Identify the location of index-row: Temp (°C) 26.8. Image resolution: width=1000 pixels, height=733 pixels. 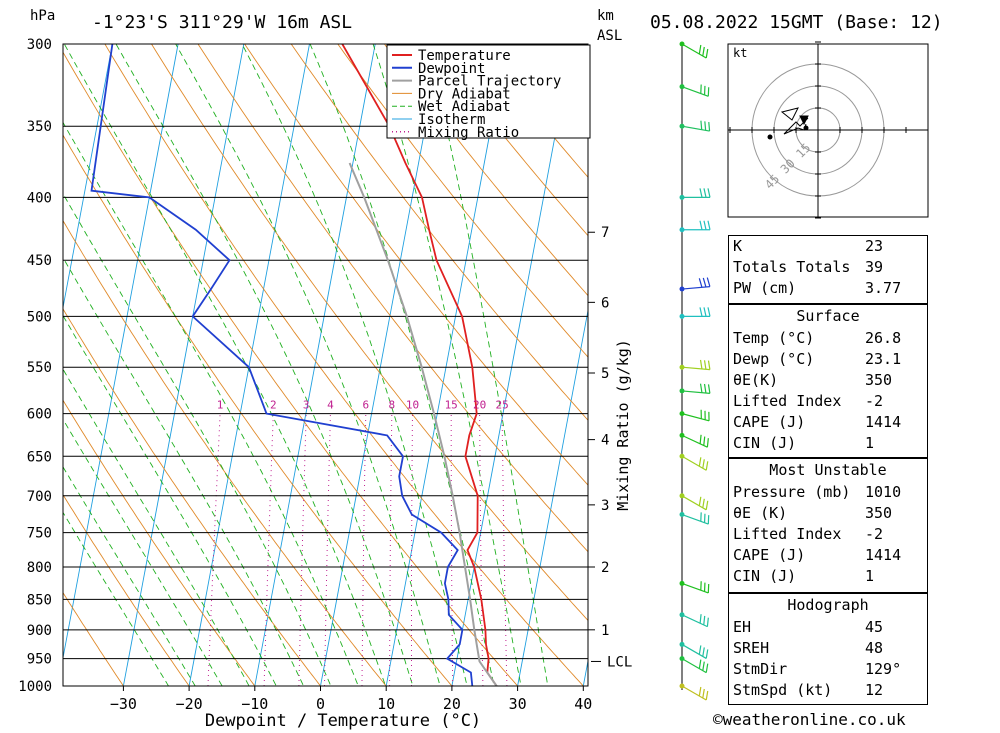
(828, 338).